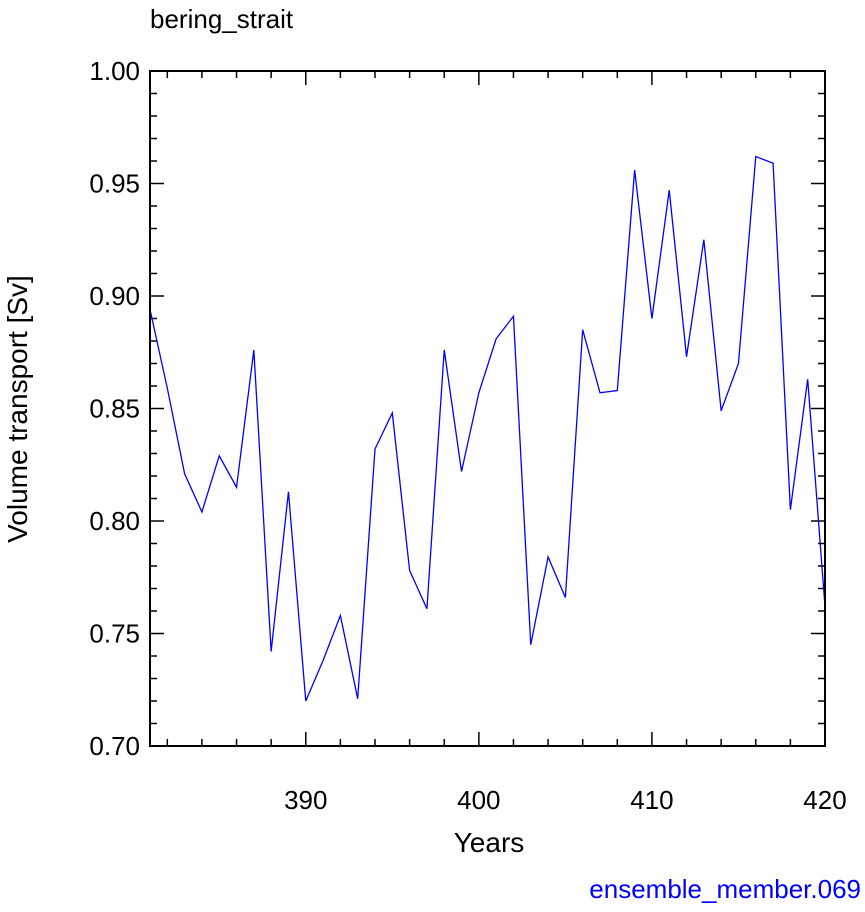  Describe the element at coordinates (478, 800) in the screenshot. I see `x-tick-label: 400` at that location.